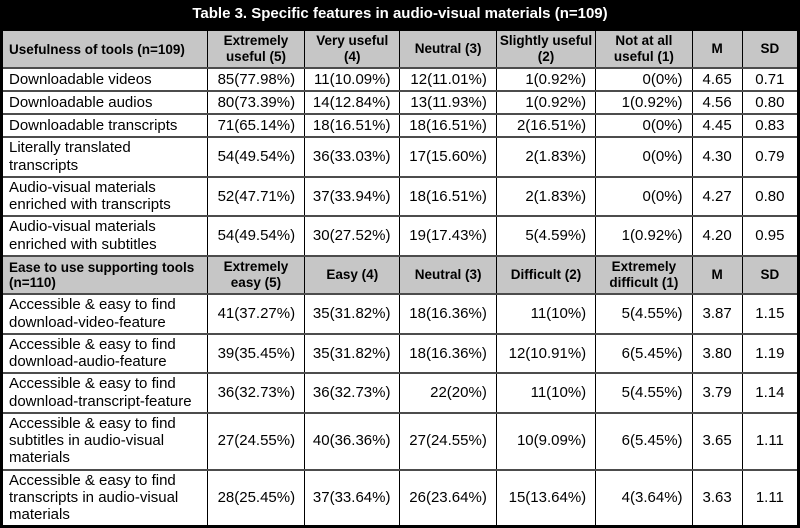 This screenshot has width=800, height=528. I want to click on cell-mean: 4.20, so click(717, 236).